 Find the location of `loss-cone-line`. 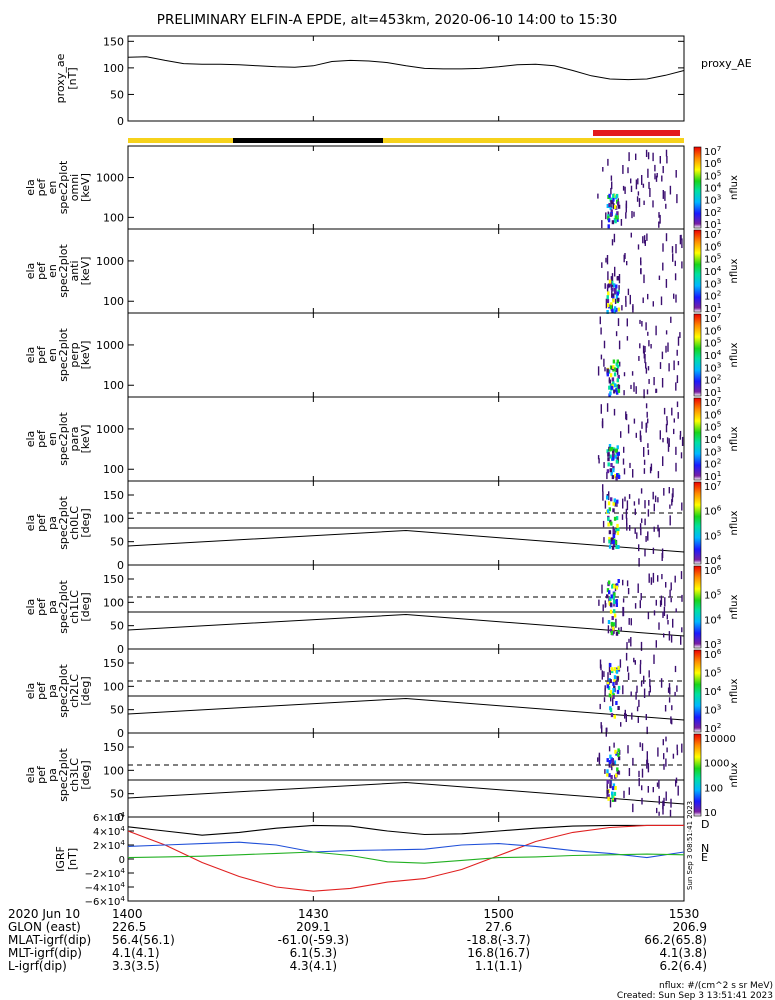

loss-cone-line is located at coordinates (406, 709).